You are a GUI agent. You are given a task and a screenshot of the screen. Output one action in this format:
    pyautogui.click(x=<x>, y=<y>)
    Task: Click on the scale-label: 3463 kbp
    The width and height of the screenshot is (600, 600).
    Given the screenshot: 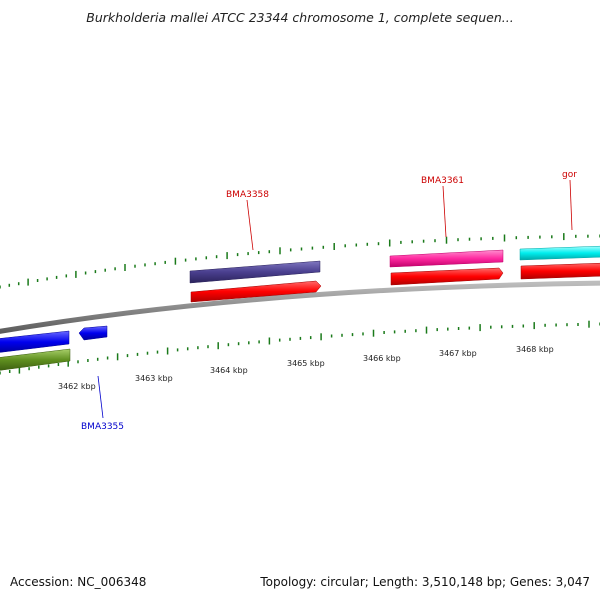 What is the action you would take?
    pyautogui.click(x=154, y=378)
    